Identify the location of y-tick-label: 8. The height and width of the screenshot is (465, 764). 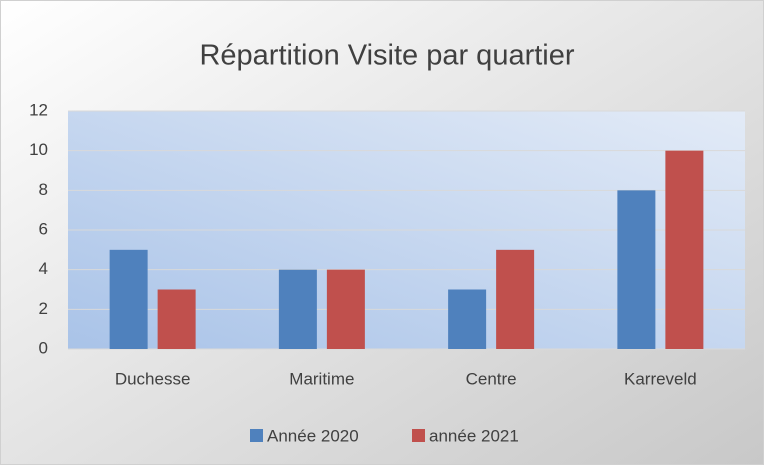
(43, 189).